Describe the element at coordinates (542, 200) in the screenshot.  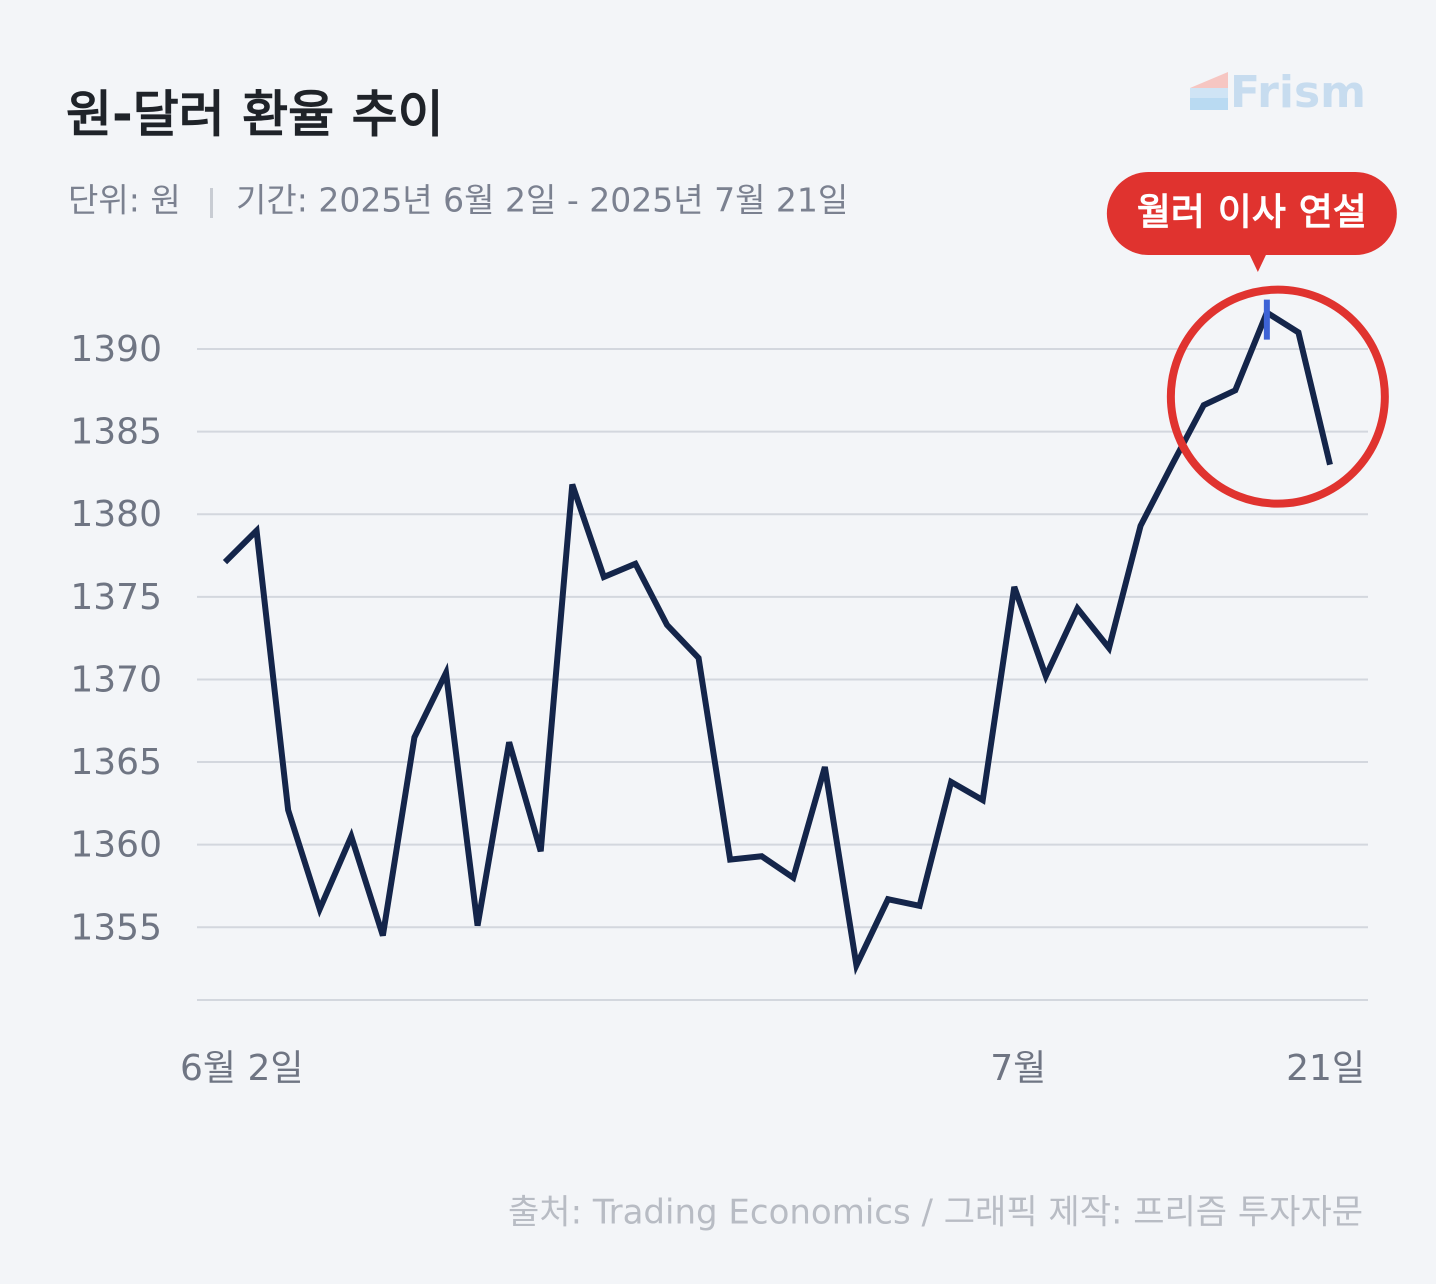
I see `subtitle-period: 기간: 2025년 6월 2일 - 2025년 7월 21일` at that location.